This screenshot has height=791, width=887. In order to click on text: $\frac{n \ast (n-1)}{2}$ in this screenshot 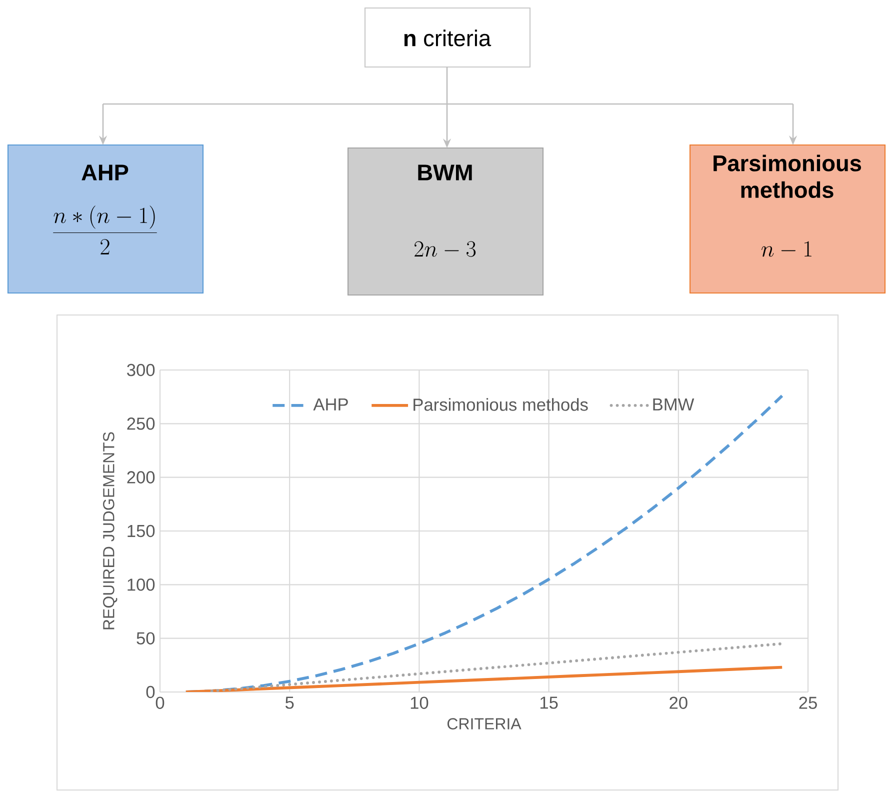, I will do `click(105, 230)`.